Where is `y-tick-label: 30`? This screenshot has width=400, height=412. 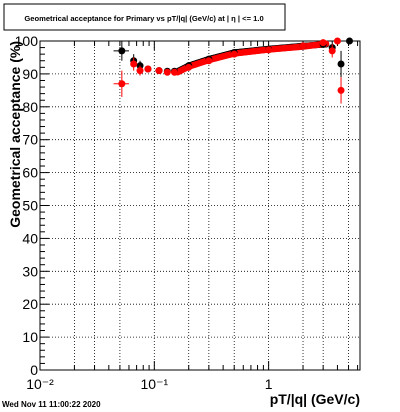 y-tick-label: 30 is located at coordinates (30, 271).